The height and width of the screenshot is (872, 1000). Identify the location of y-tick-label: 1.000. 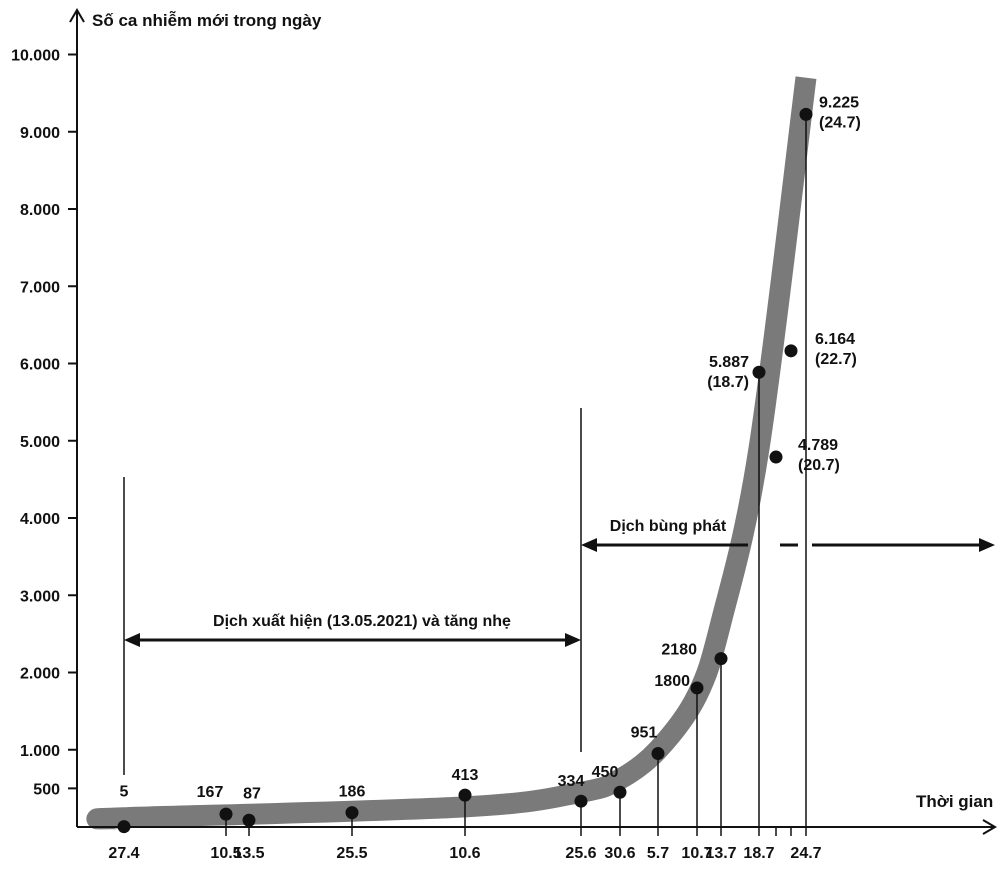
(40, 751).